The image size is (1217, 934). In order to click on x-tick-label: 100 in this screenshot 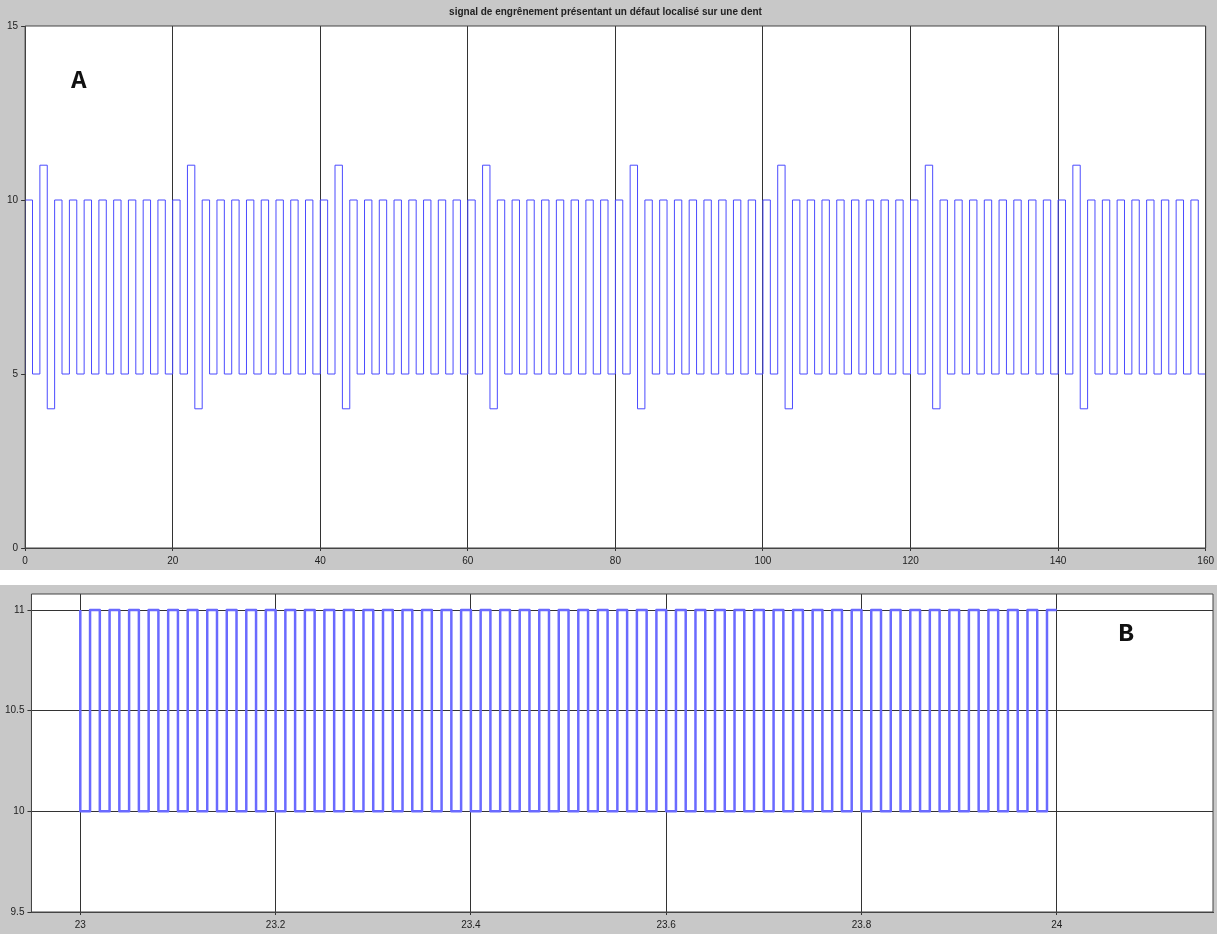, I will do `click(763, 560)`.